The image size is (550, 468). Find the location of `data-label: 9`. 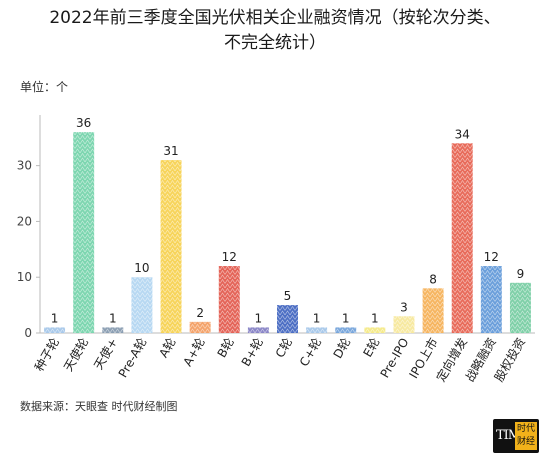

data-label: 9 is located at coordinates (521, 274).